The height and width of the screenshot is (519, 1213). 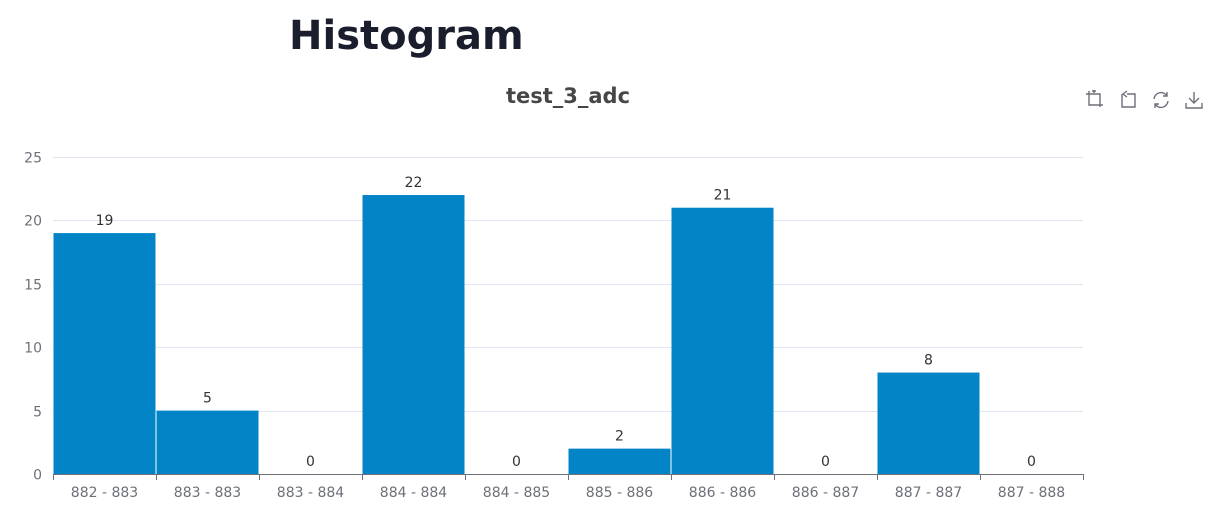 What do you see at coordinates (1128, 100) in the screenshot?
I see `zoom-reset-icon` at bounding box center [1128, 100].